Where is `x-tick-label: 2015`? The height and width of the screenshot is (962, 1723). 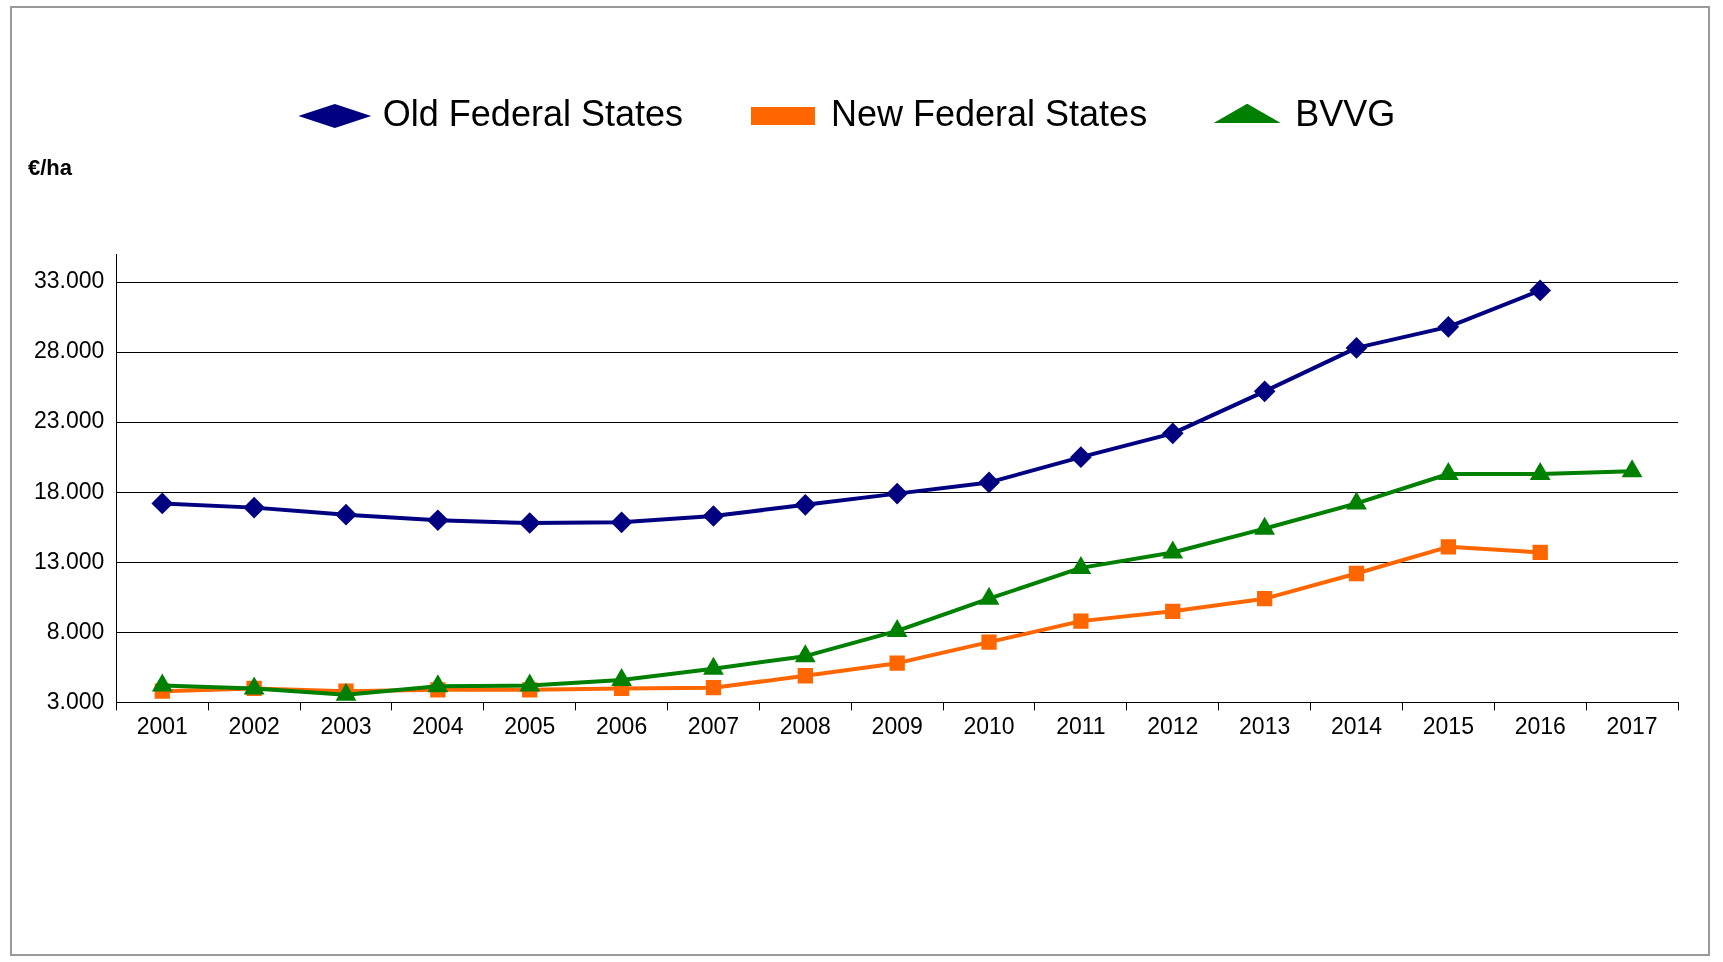
x-tick-label: 2015 is located at coordinates (1448, 725).